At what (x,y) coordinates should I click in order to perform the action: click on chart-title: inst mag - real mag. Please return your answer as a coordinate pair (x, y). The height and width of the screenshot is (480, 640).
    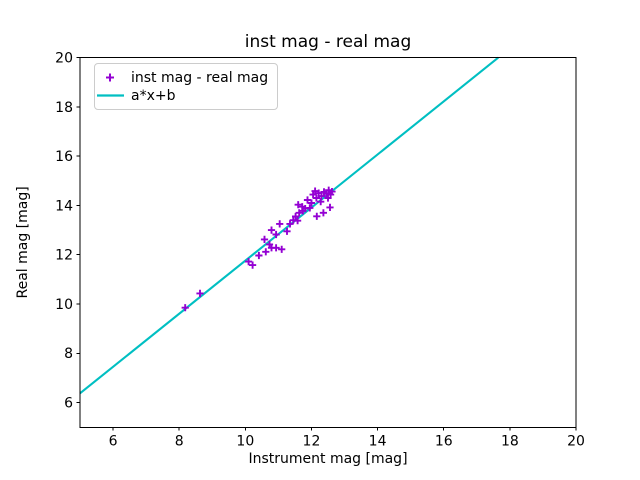
    Looking at the image, I should click on (328, 42).